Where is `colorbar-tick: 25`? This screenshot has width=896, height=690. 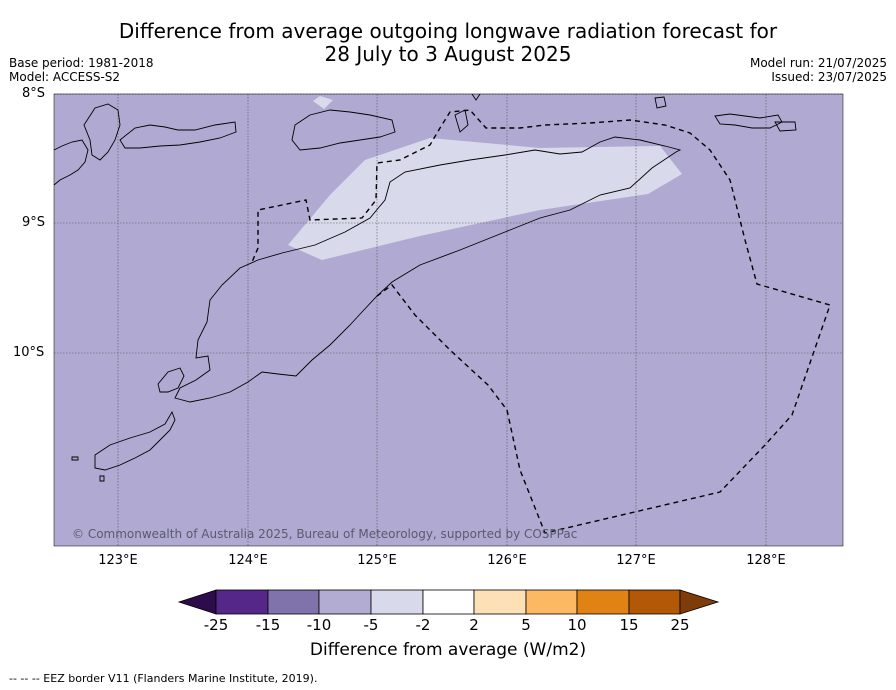
colorbar-tick: 25 is located at coordinates (680, 625).